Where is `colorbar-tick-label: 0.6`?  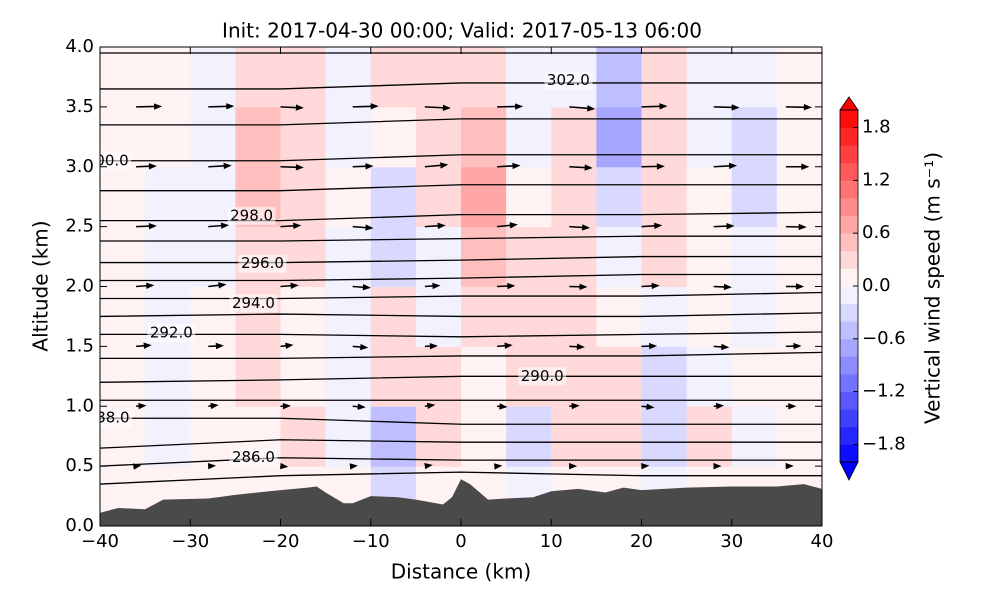 colorbar-tick-label: 0.6 is located at coordinates (876, 232).